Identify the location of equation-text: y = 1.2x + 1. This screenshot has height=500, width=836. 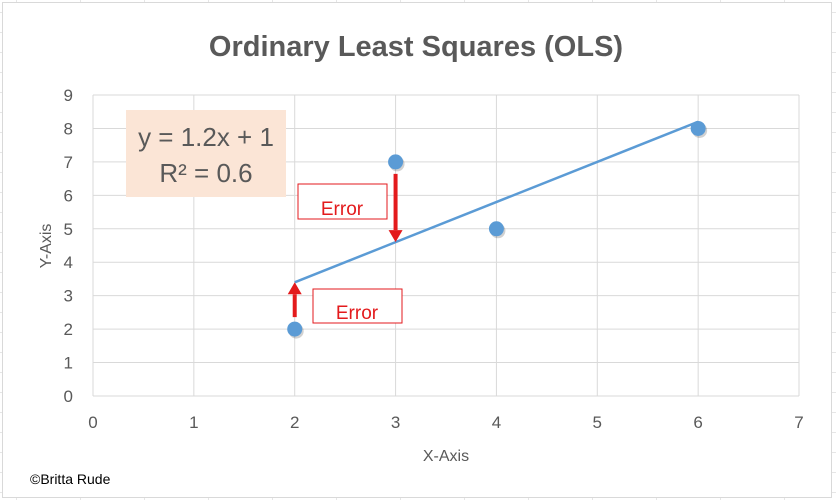
(206, 137).